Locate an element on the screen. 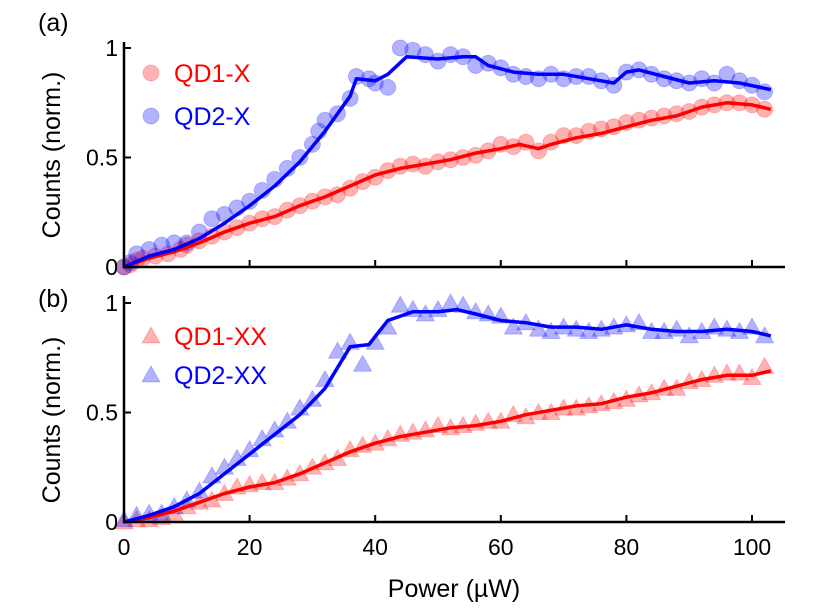 This screenshot has width=829, height=610. legend-label-qd2-x: QD2-X is located at coordinates (212, 117).